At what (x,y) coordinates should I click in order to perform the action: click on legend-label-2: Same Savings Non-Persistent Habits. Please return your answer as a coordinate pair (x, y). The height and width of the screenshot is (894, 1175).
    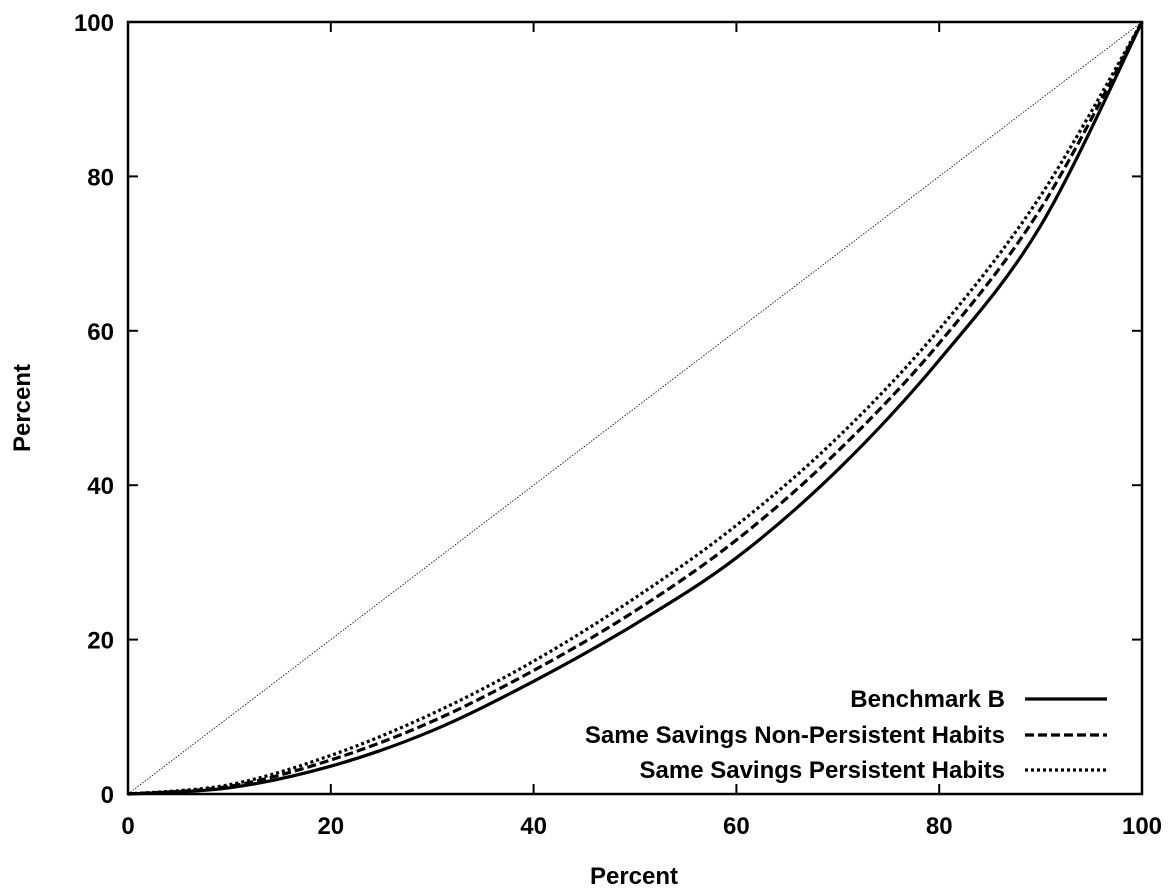
    Looking at the image, I should click on (795, 735).